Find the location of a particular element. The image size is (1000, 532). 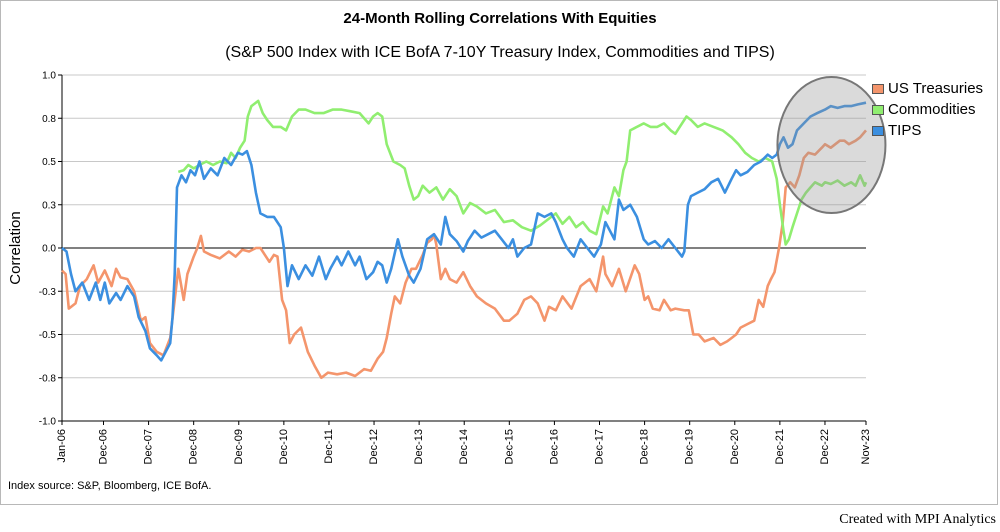

x-tick-label: Dec-21 is located at coordinates (780, 446).